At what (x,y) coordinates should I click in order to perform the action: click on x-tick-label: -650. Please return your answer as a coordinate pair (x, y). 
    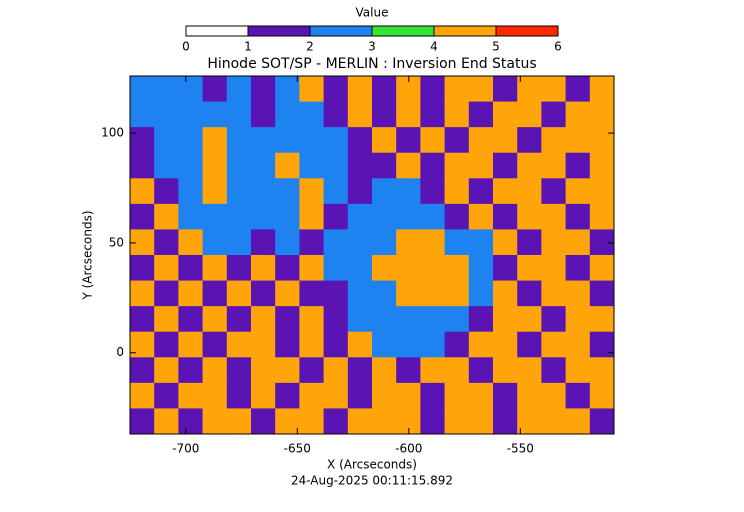
    Looking at the image, I should click on (297, 449).